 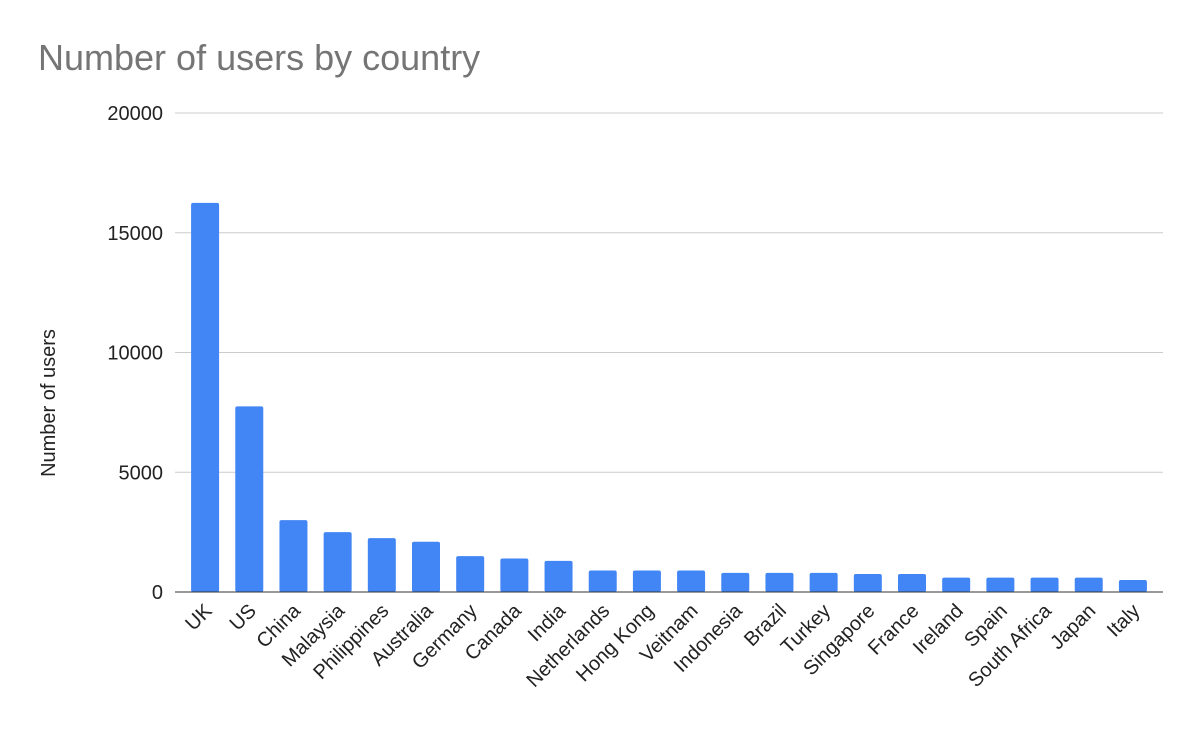 What do you see at coordinates (49, 403) in the screenshot?
I see `y-axis-title: Number of users` at bounding box center [49, 403].